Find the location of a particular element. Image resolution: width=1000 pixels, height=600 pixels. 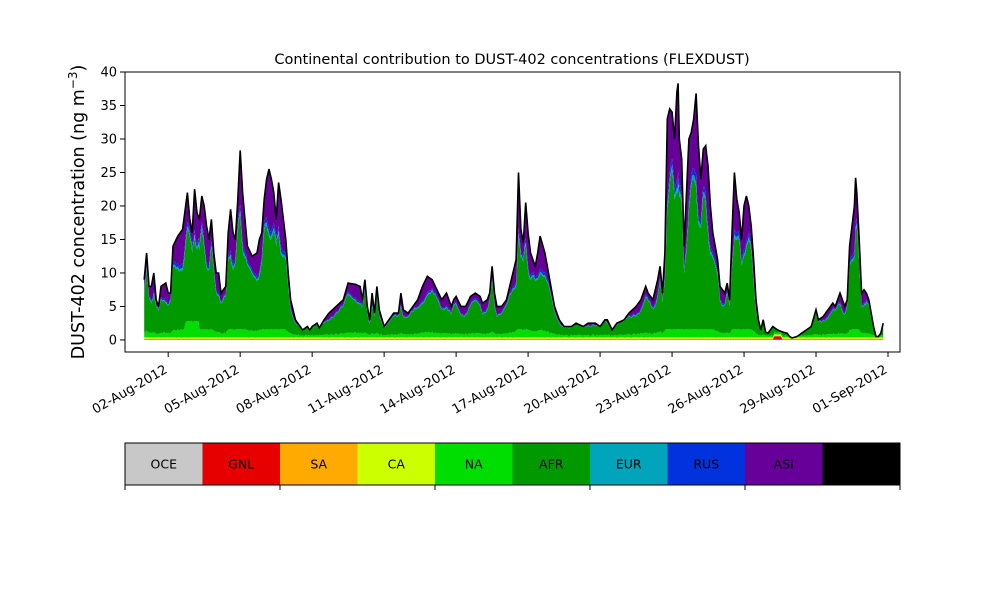

legend-label-ca: CA is located at coordinates (397, 464).